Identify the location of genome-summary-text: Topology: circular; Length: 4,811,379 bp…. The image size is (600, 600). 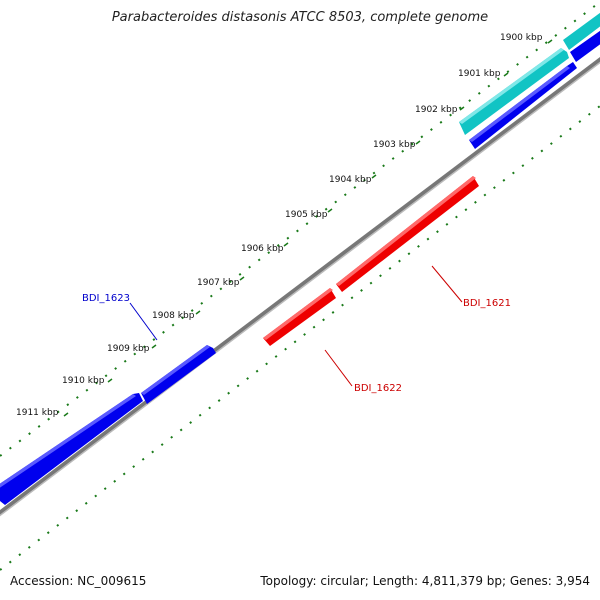
(425, 581).